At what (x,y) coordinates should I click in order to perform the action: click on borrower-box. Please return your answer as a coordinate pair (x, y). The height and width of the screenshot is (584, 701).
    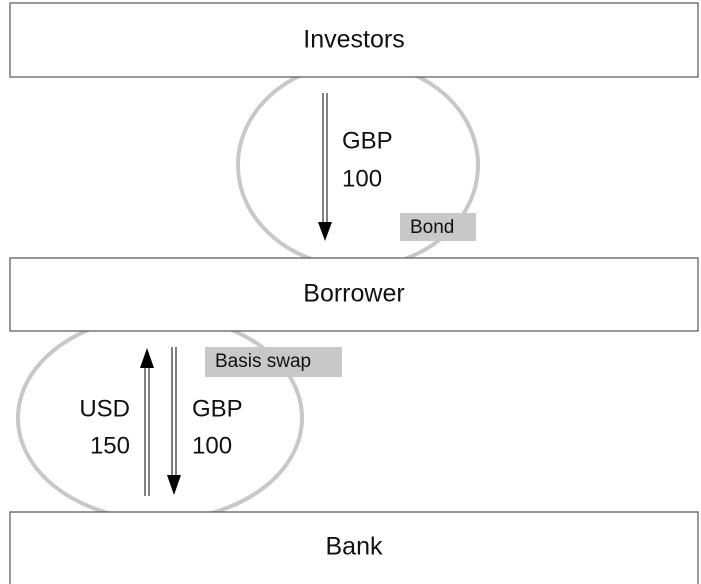
    Looking at the image, I should click on (354, 294).